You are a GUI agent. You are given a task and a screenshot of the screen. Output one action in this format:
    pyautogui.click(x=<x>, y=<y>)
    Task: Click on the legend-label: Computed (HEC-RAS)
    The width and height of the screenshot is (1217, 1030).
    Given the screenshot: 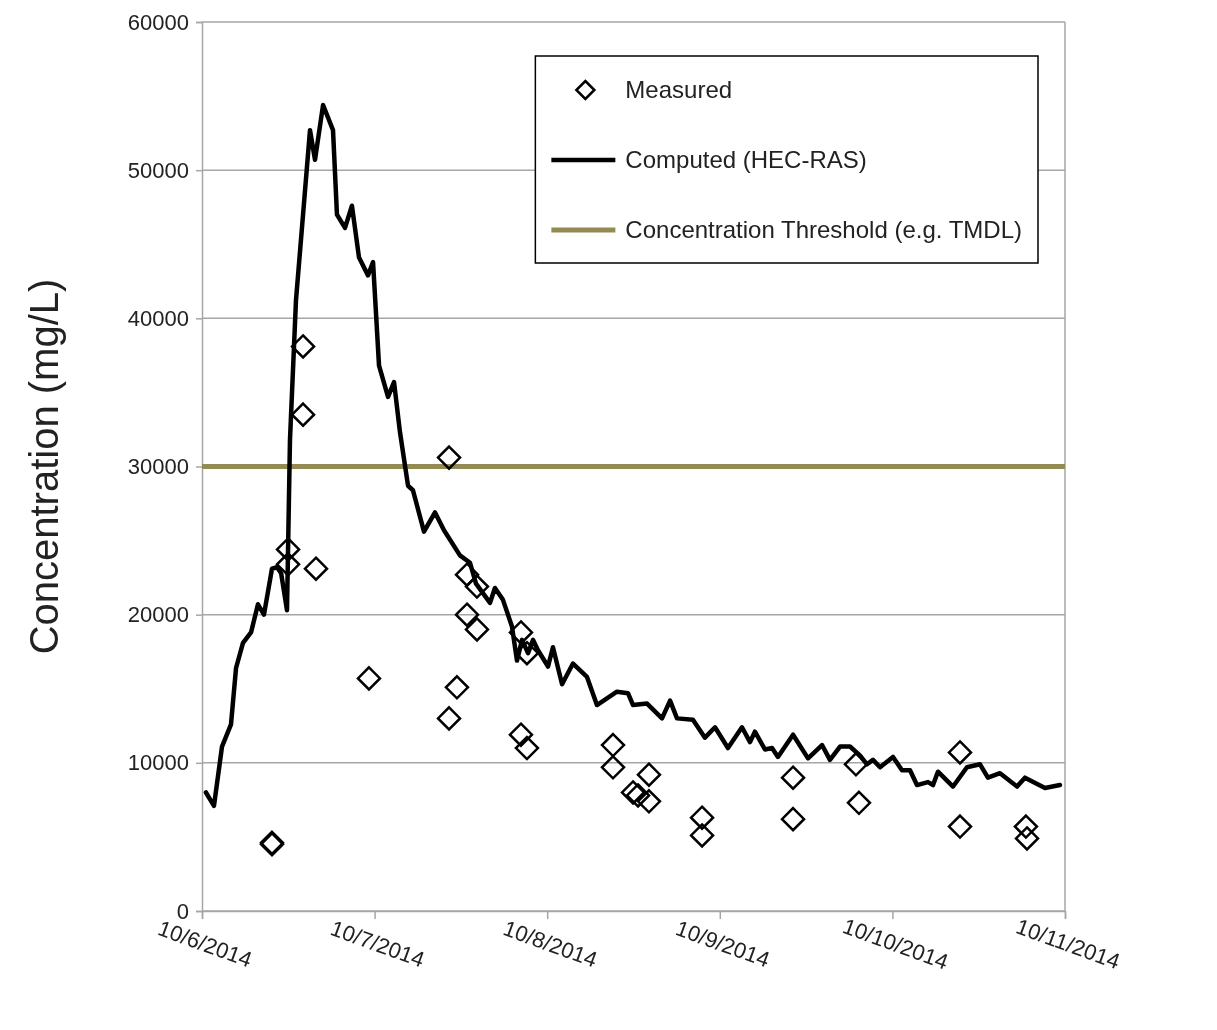 What is the action you would take?
    pyautogui.click(x=746, y=159)
    